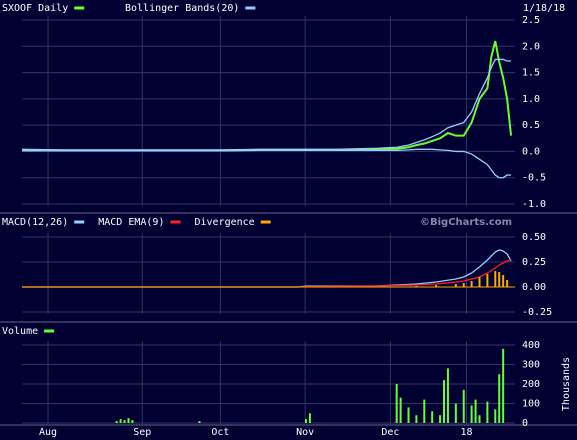 The image size is (577, 440). What do you see at coordinates (531, 345) in the screenshot?
I see `y-tick-label: 400` at bounding box center [531, 345].